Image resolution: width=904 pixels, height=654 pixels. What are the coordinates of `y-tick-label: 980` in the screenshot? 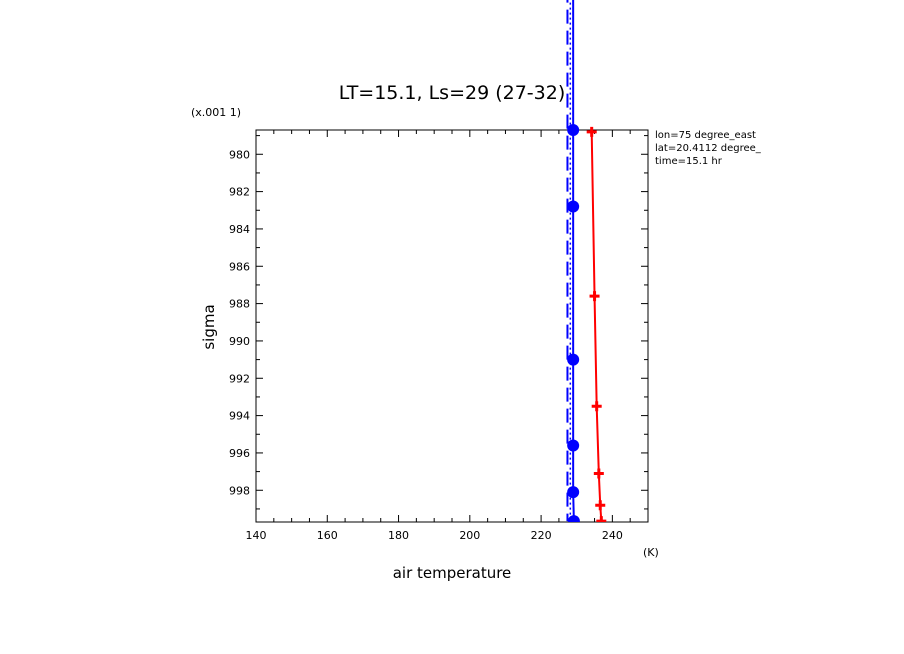 It's located at (239, 154).